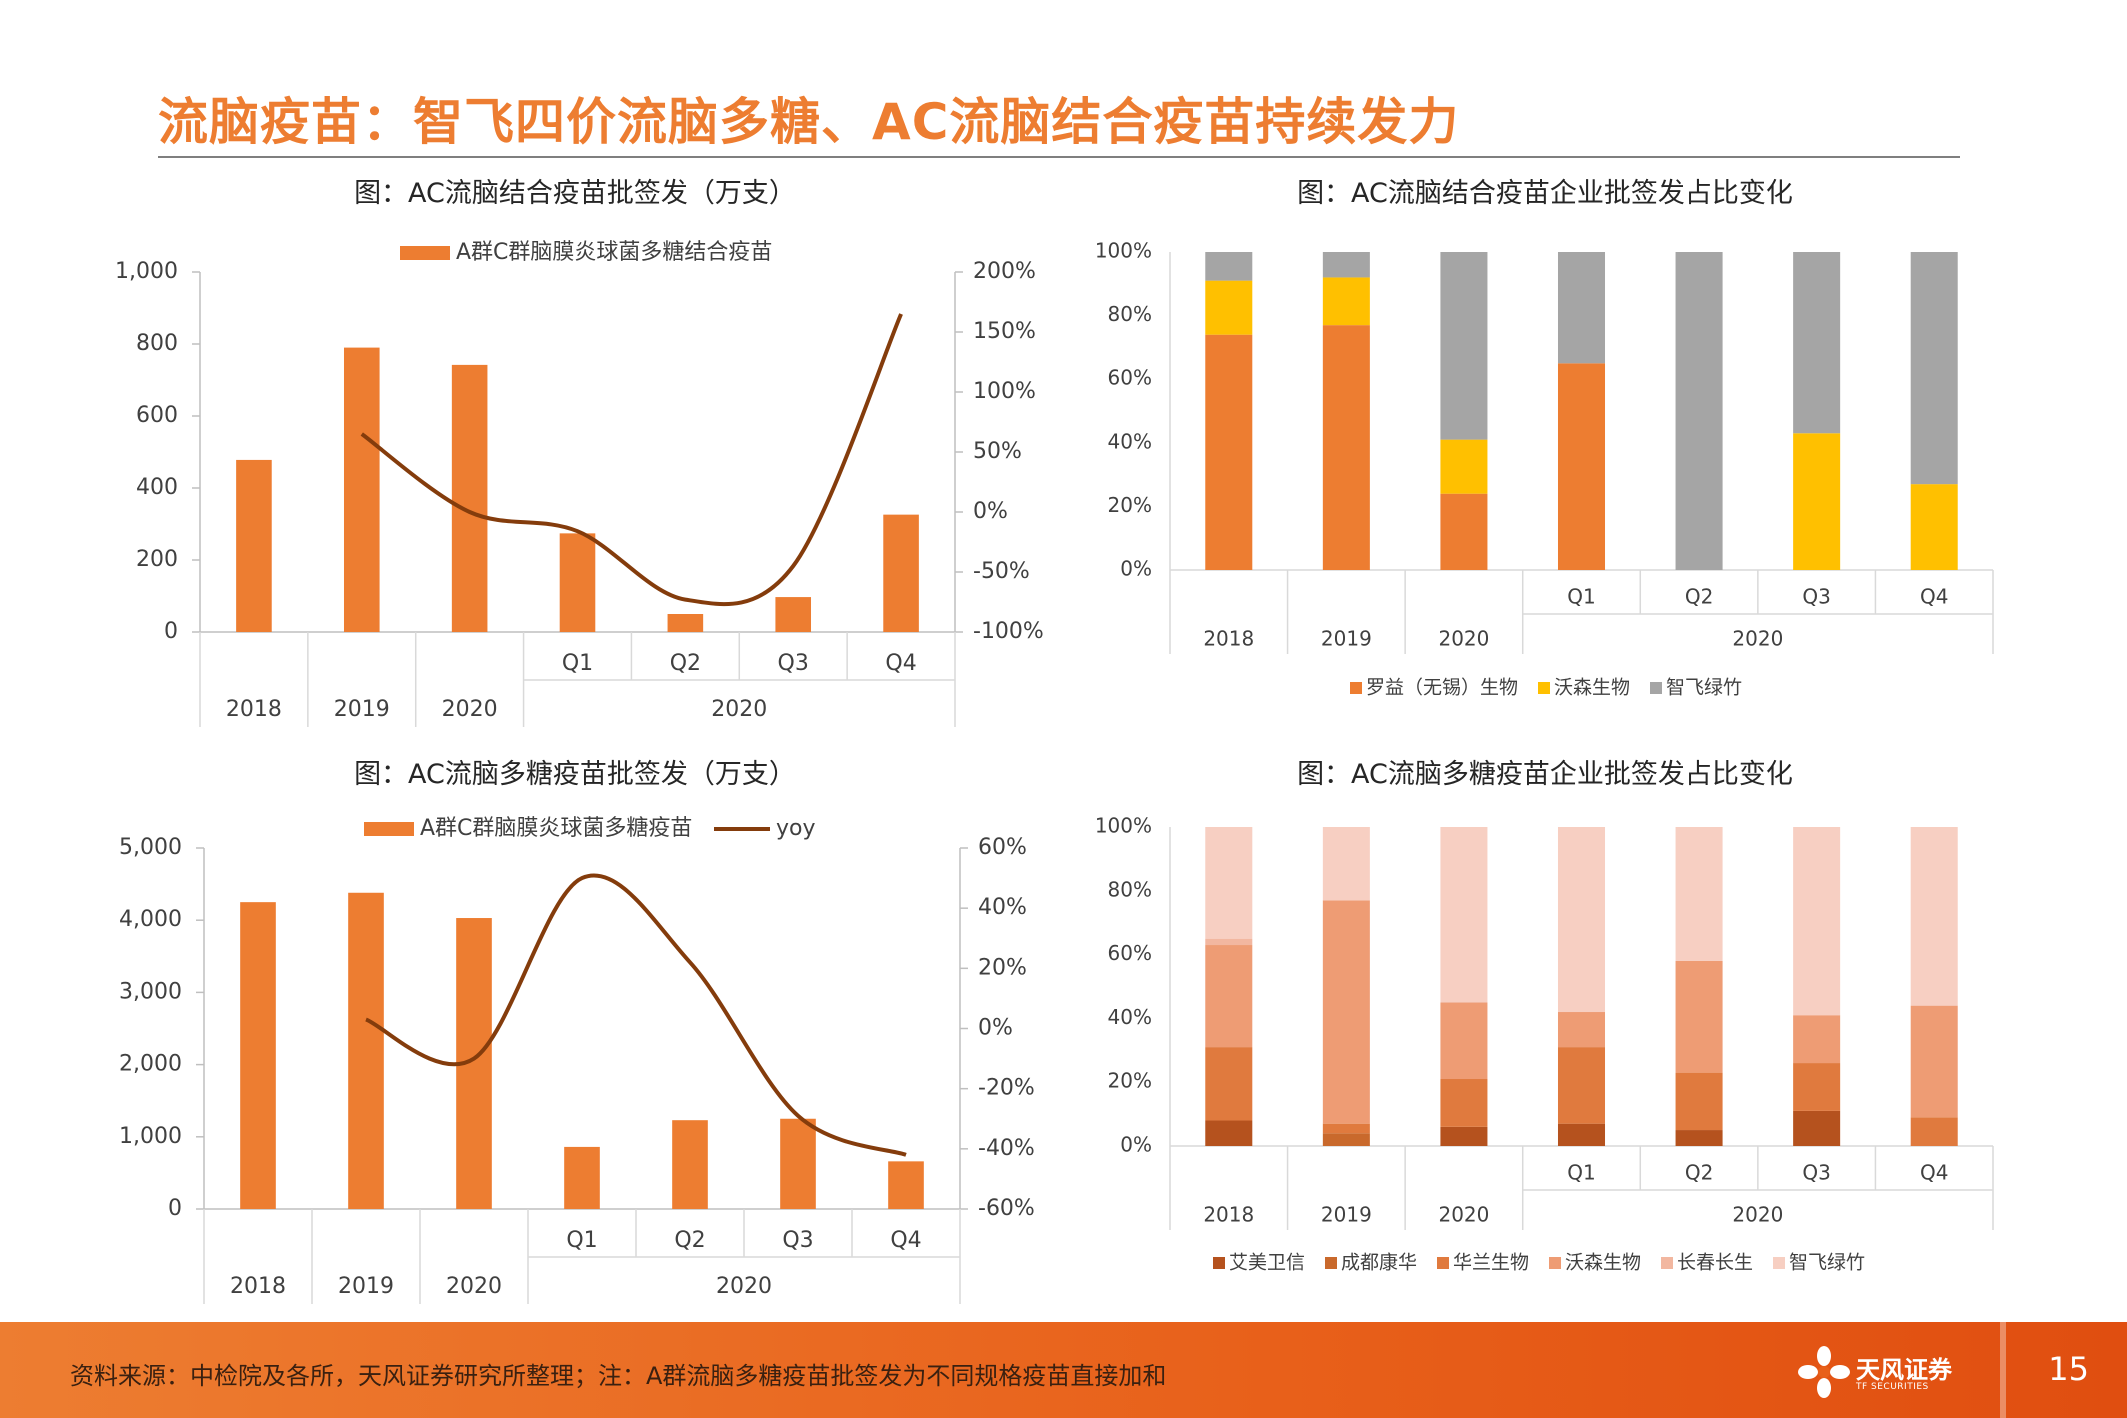 This screenshot has height=1418, width=2127. Describe the element at coordinates (577, 582) in the screenshot. I see `c1-bar-Q1` at that location.